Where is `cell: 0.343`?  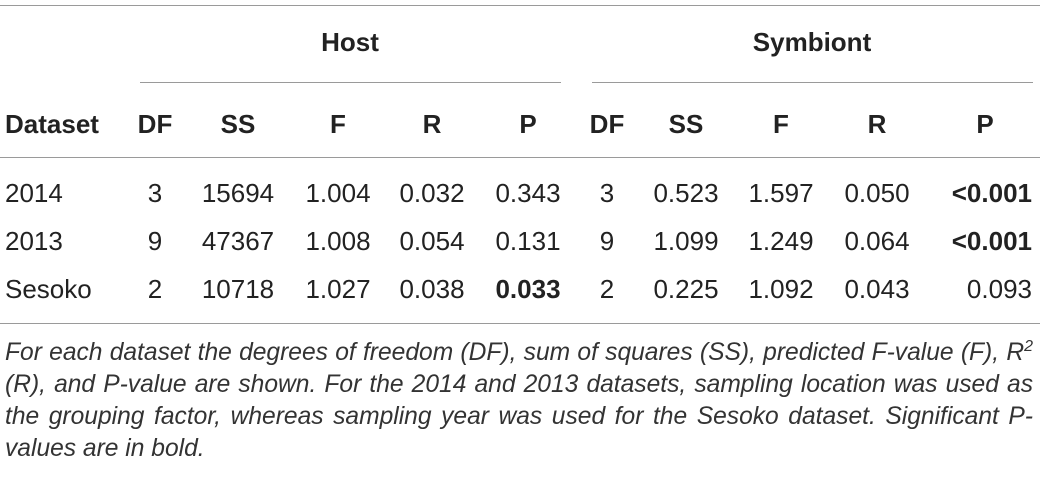
cell: 0.343 is located at coordinates (528, 193).